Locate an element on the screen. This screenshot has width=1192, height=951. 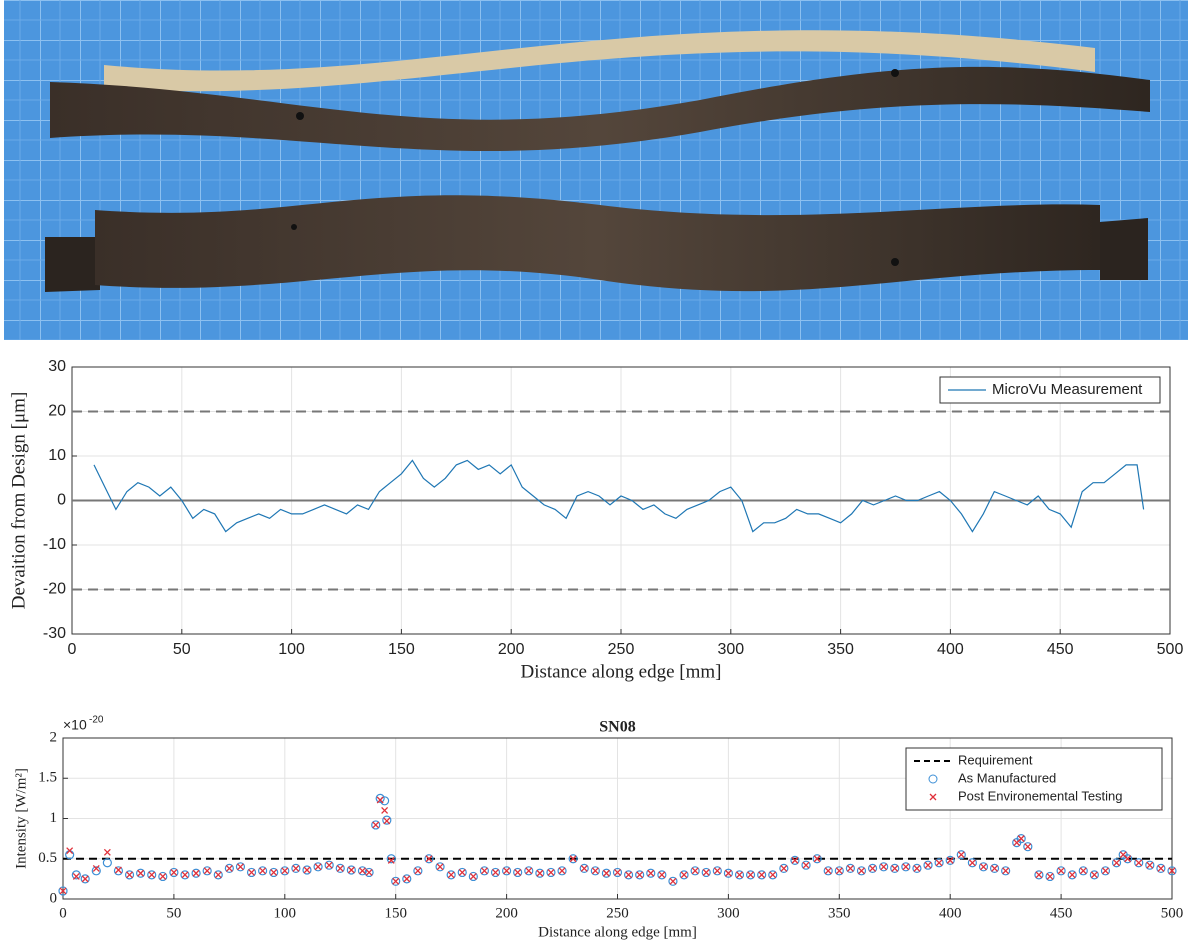
x-axis-label: Distance along edge [mm] is located at coordinates (617, 932).